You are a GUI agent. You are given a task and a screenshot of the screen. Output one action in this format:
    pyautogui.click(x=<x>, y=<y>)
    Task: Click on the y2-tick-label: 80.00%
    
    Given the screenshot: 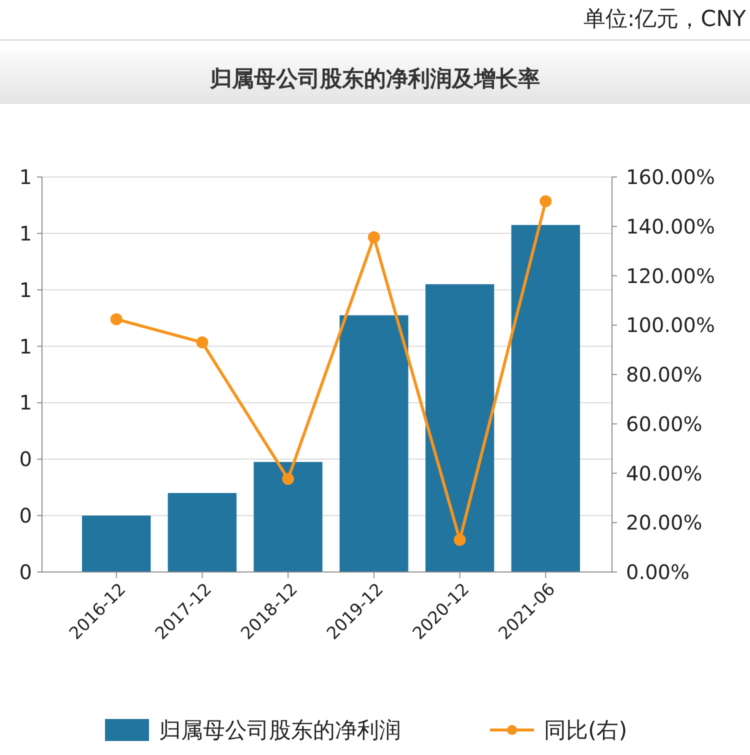 What is the action you would take?
    pyautogui.click(x=664, y=374)
    